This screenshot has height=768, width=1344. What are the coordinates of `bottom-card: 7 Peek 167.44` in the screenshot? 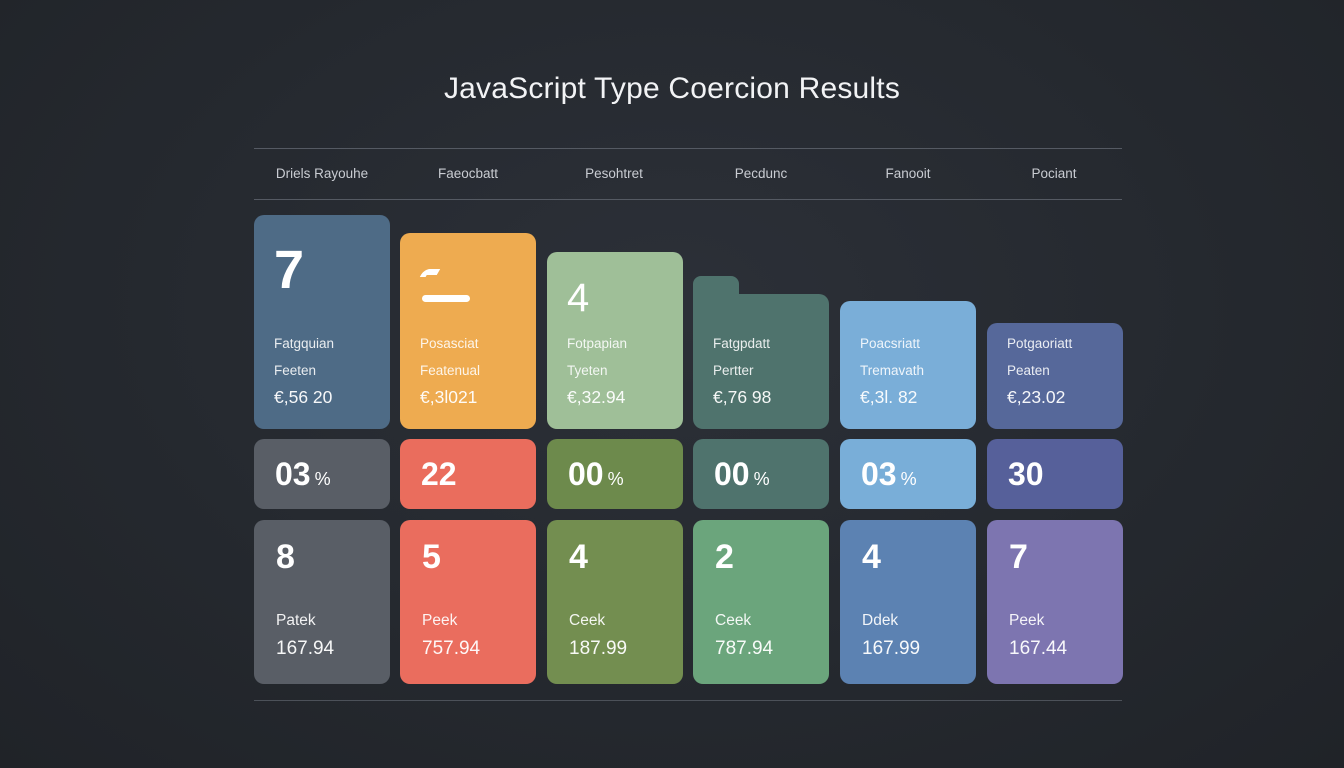 It's located at (1055, 602).